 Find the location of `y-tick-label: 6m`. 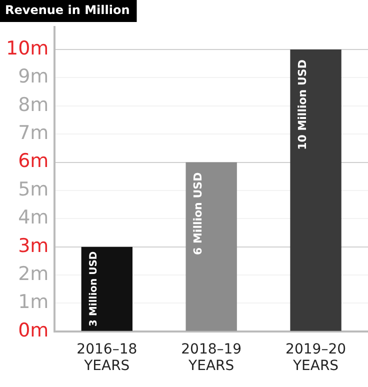

y-tick-label: 6m is located at coordinates (33, 161).